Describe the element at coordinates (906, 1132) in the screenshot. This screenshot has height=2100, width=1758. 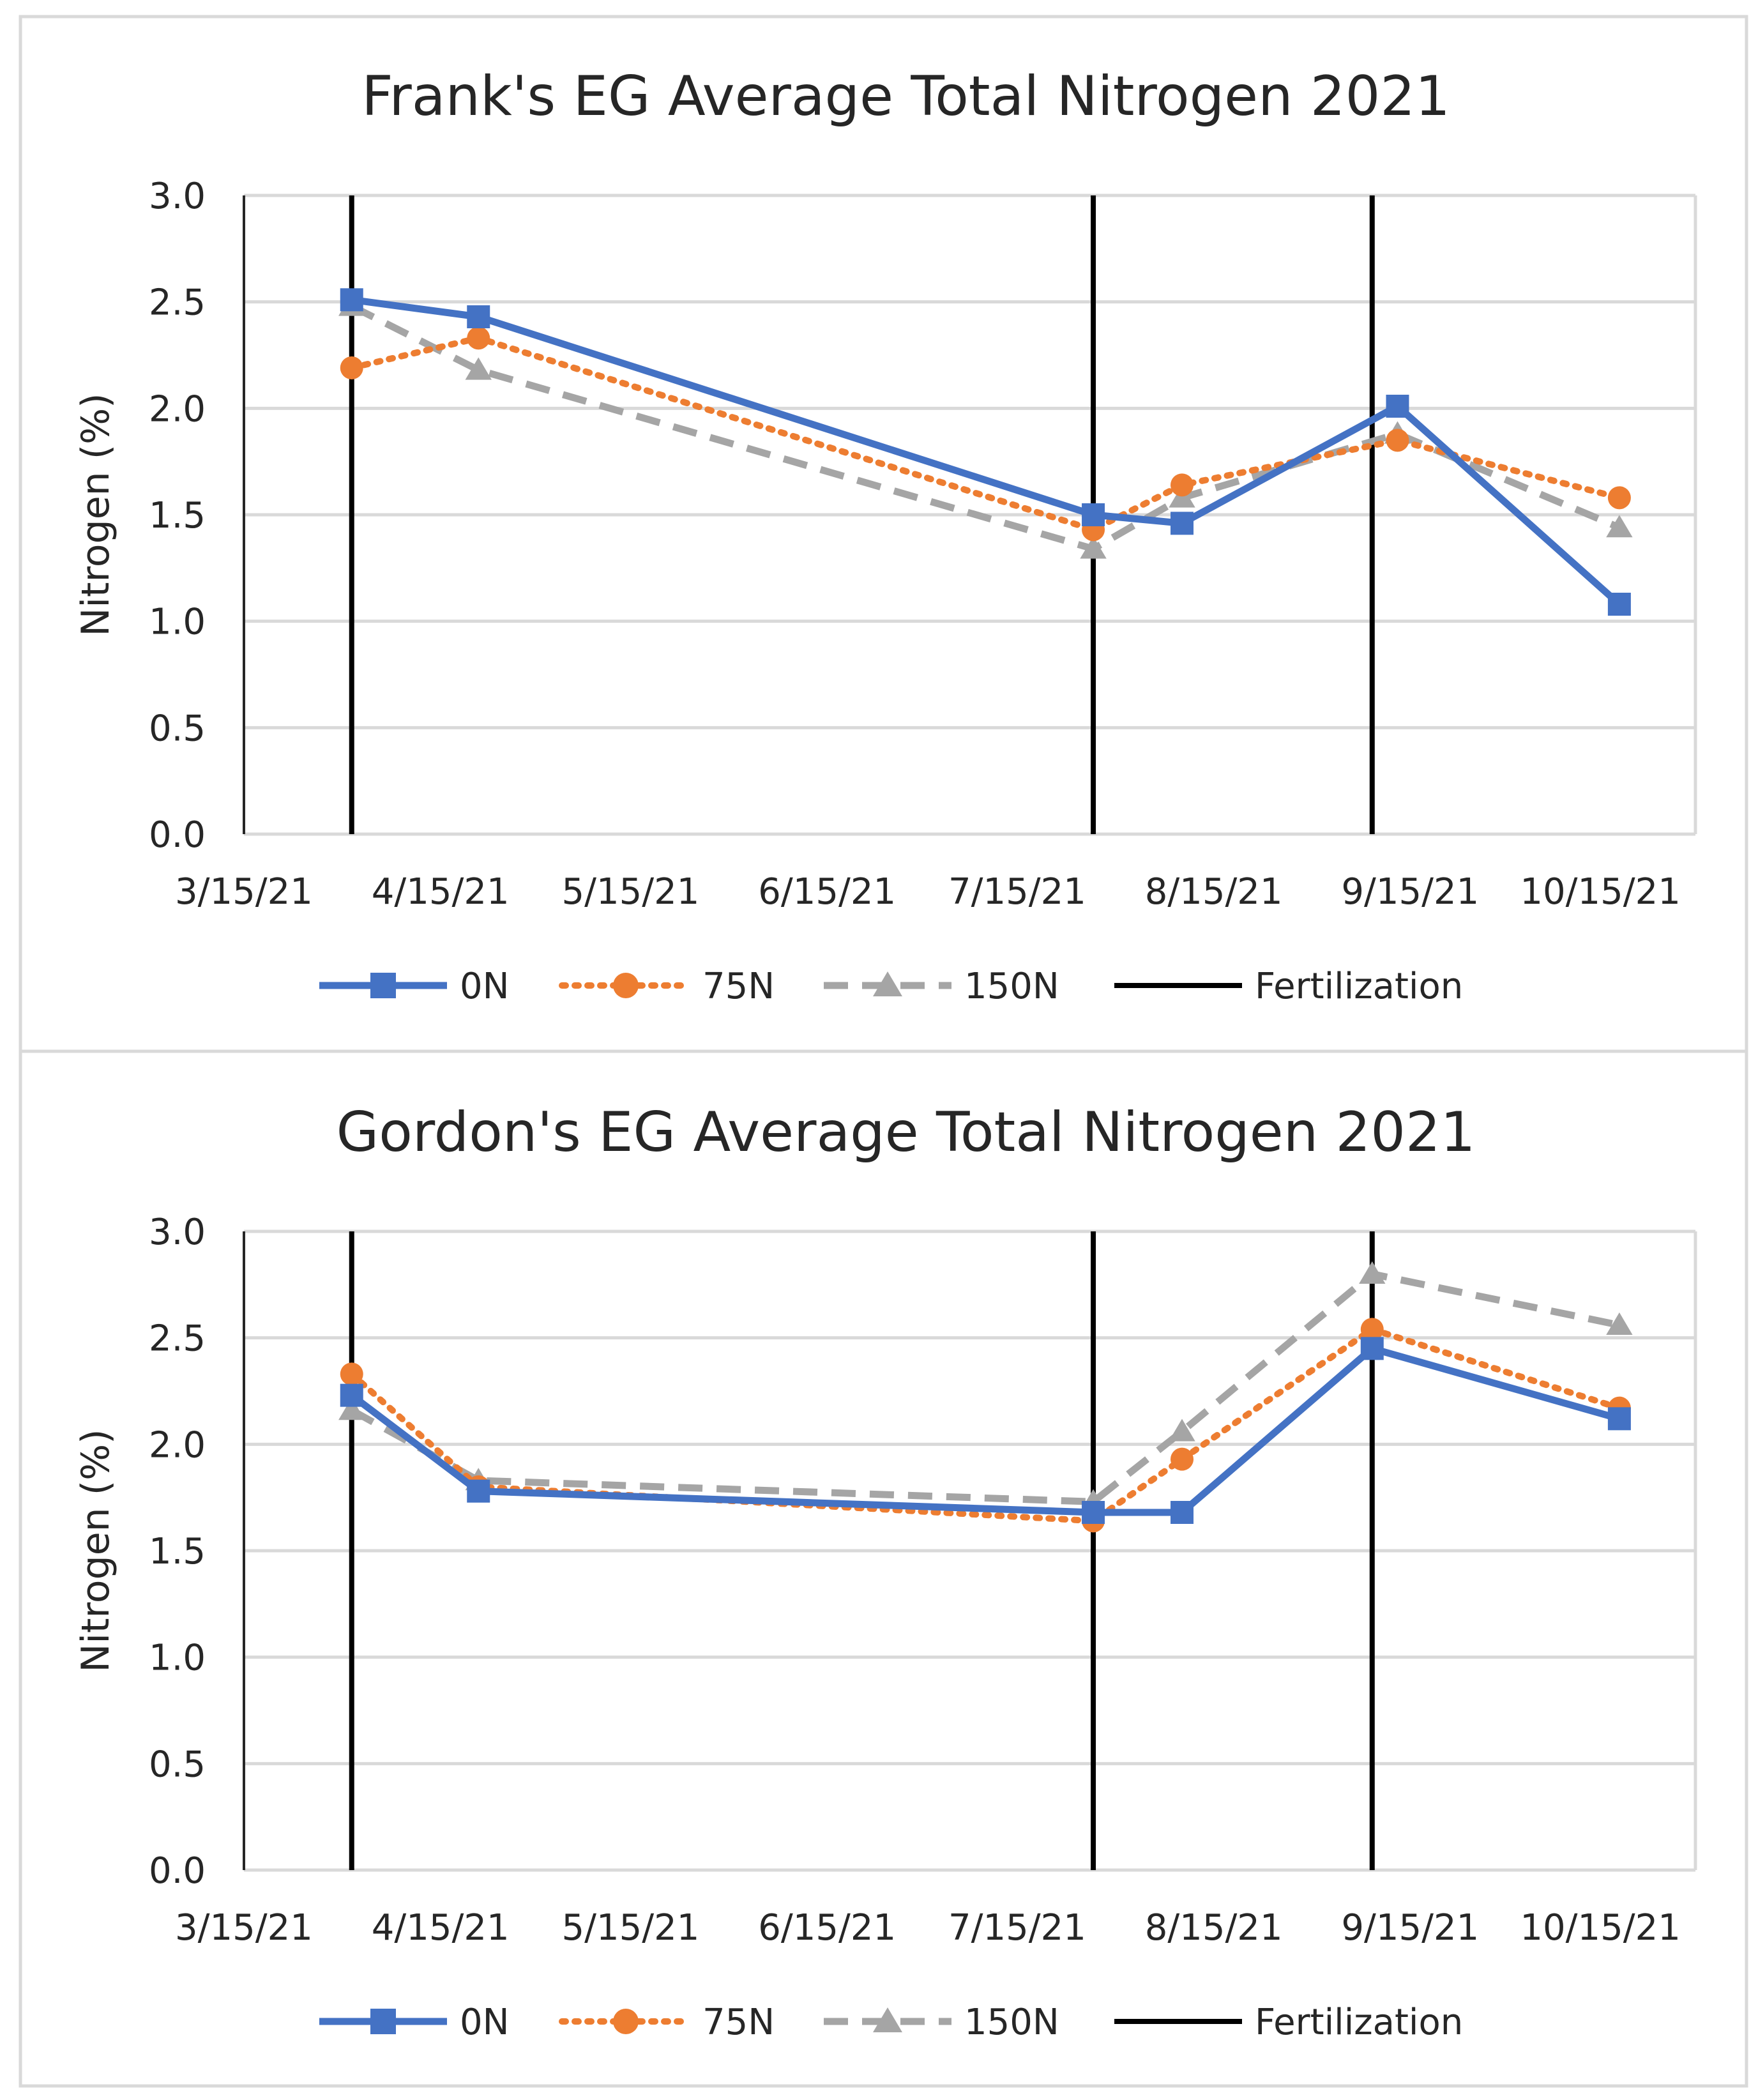
I see `chart-title: Gordon's EG Average Total Nitrogen 2021` at that location.